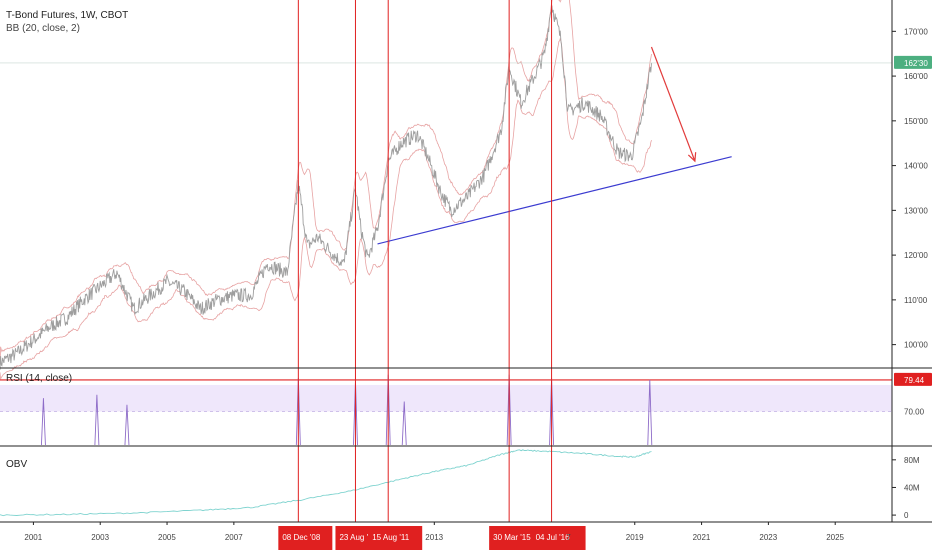  I want to click on xtick-label: 2003, so click(100, 537).